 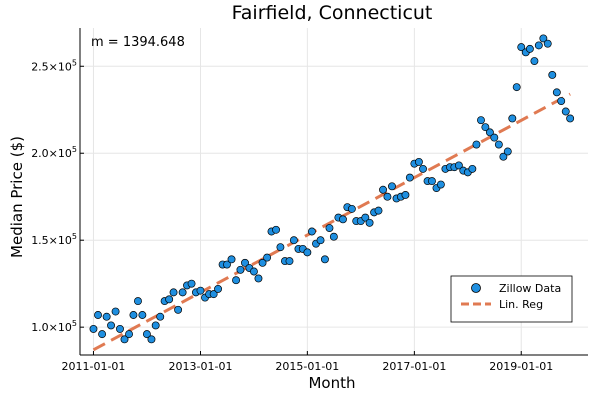 I want to click on x-tick-label: 2013-01-01, so click(x=201, y=366).